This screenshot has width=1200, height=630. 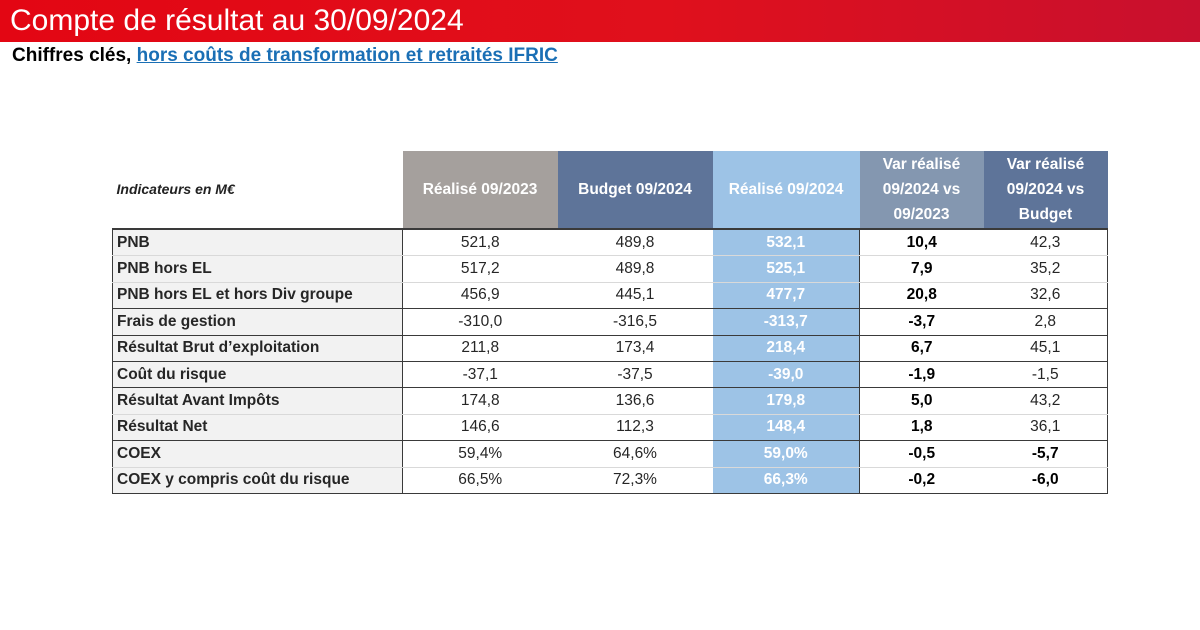 What do you see at coordinates (786, 428) in the screenshot?
I see `cell-realise-2024: 148,4` at bounding box center [786, 428].